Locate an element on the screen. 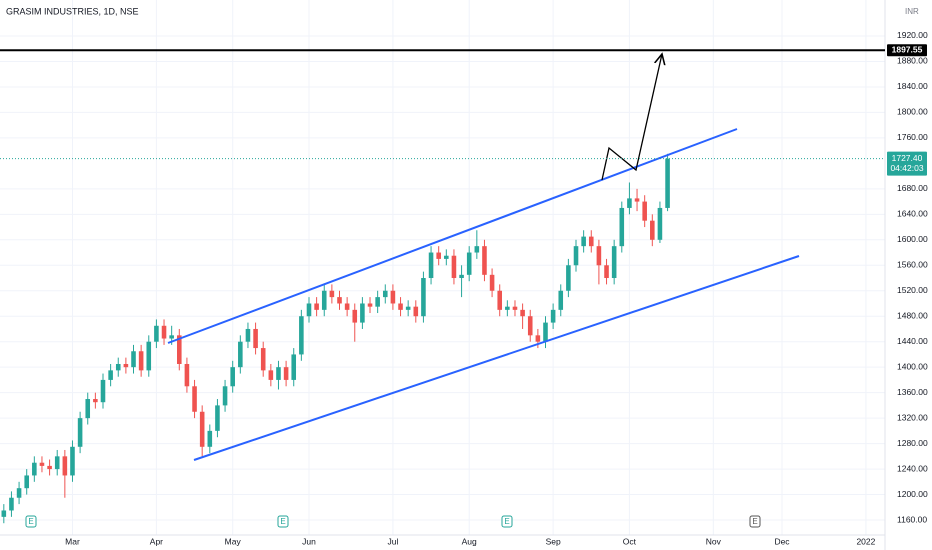 The width and height of the screenshot is (932, 550). y-tick-label: 1600.00 is located at coordinates (912, 239).